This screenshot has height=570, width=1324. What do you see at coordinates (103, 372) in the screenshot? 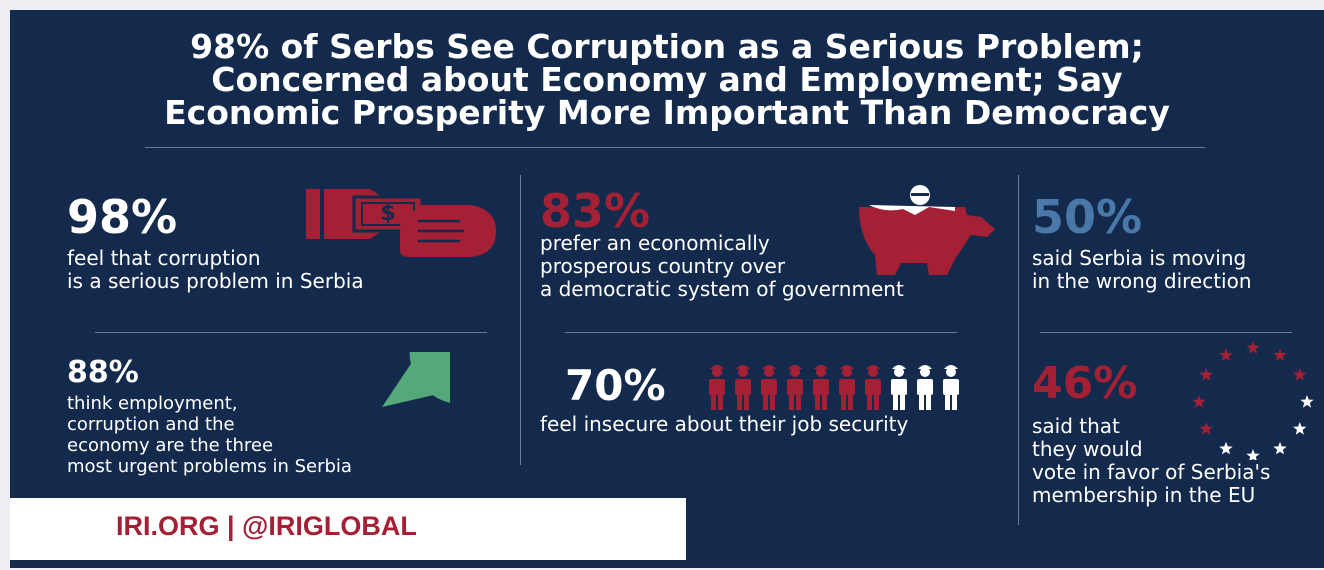
I see `stat-88-pct: 88%` at bounding box center [103, 372].